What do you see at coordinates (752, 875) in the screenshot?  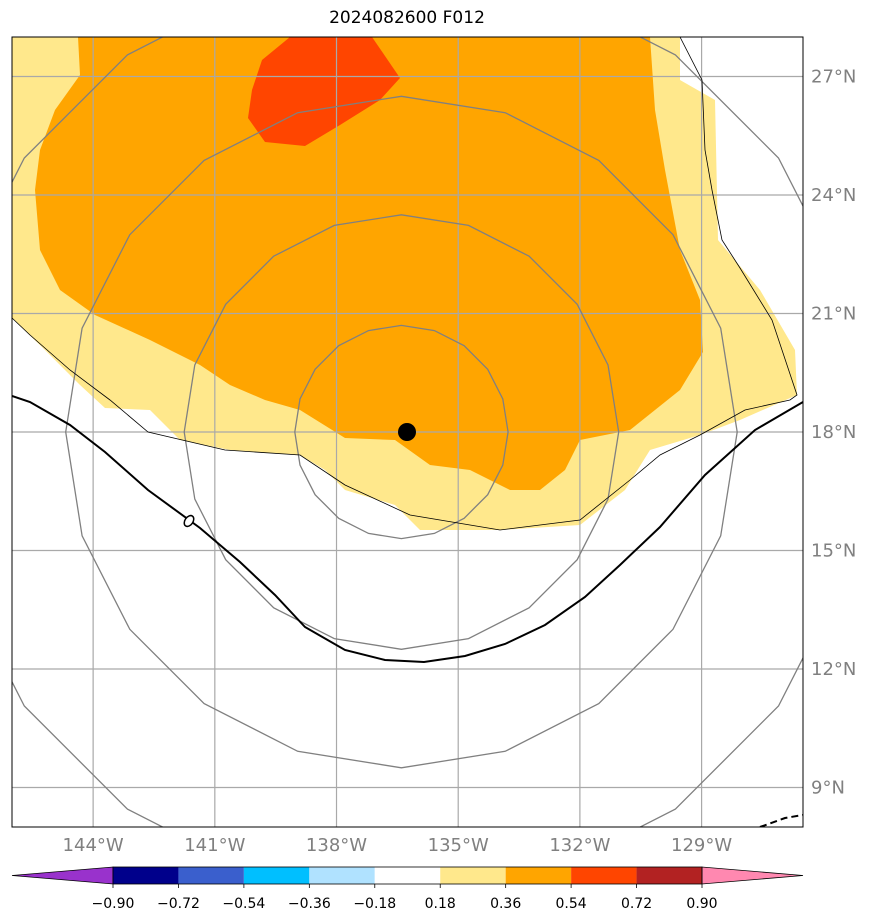 I see `colorbar-extend-high` at bounding box center [752, 875].